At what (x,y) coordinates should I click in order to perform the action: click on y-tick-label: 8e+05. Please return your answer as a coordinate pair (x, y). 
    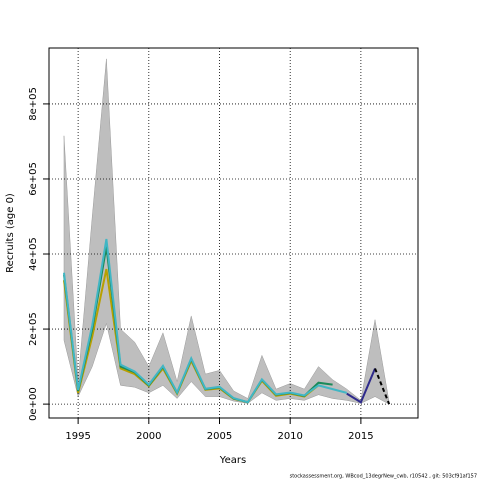
    Looking at the image, I should click on (33, 104).